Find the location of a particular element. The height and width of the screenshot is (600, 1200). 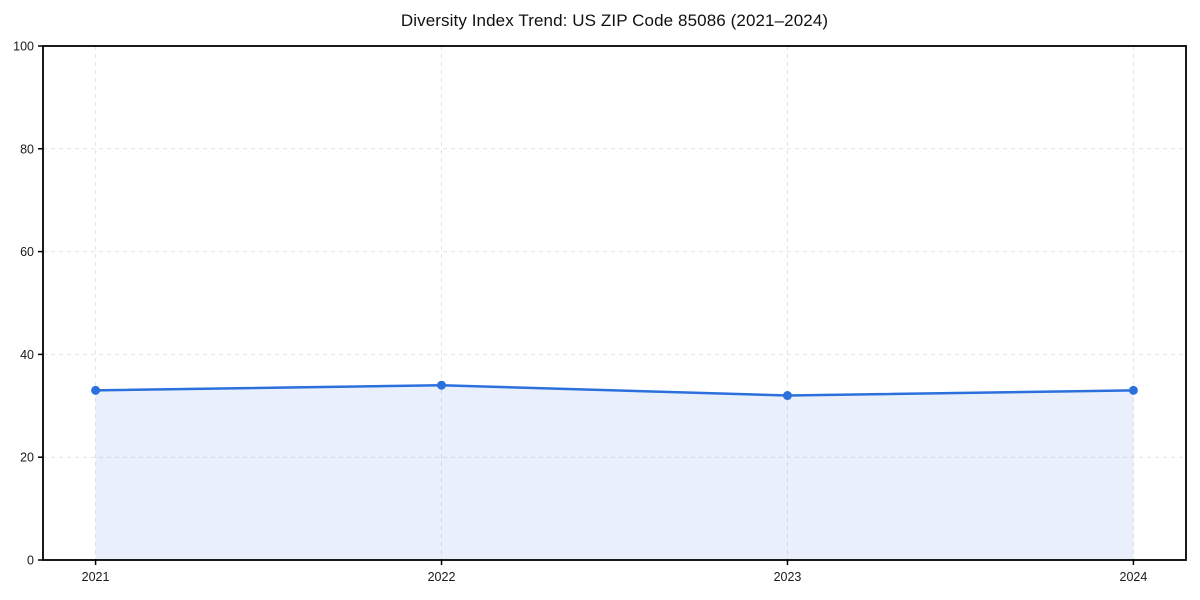

x-tick-label: 2021 is located at coordinates (96, 577).